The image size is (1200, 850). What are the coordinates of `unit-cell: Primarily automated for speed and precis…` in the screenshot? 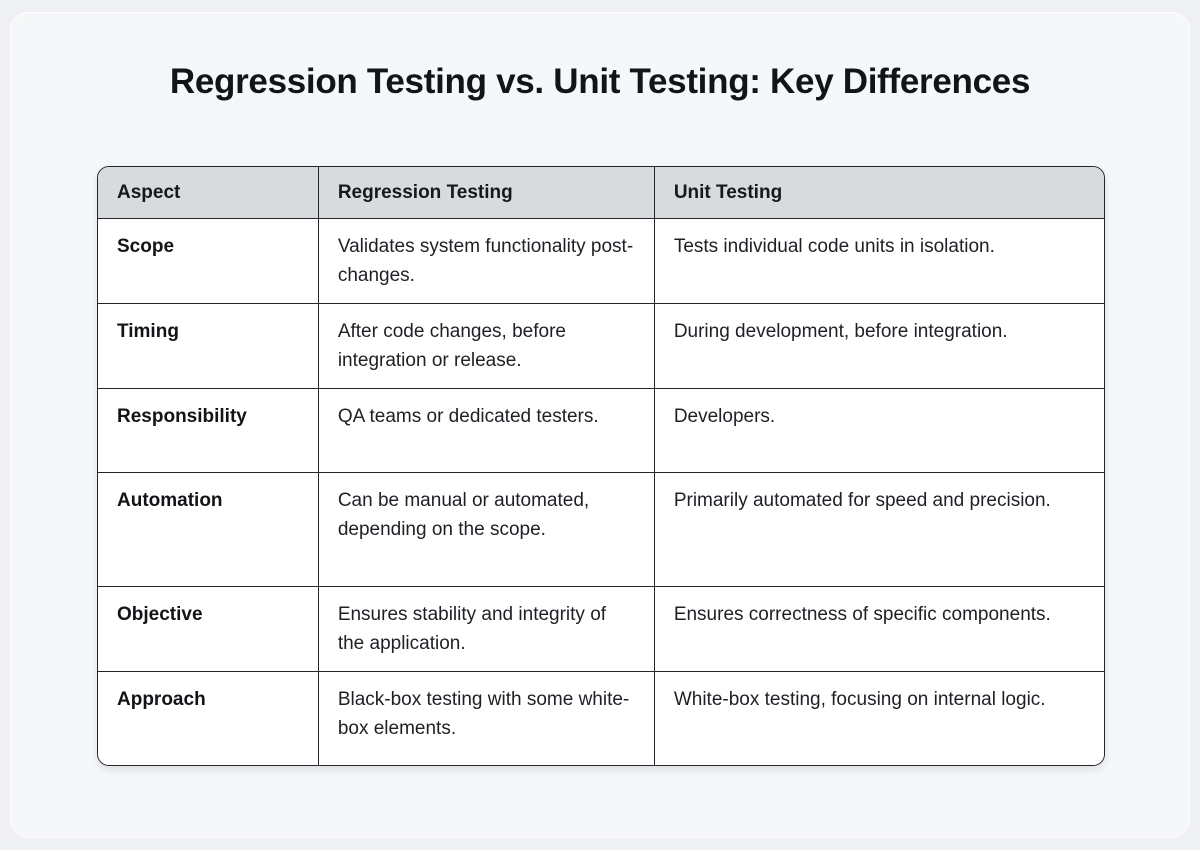 It's located at (878, 529).